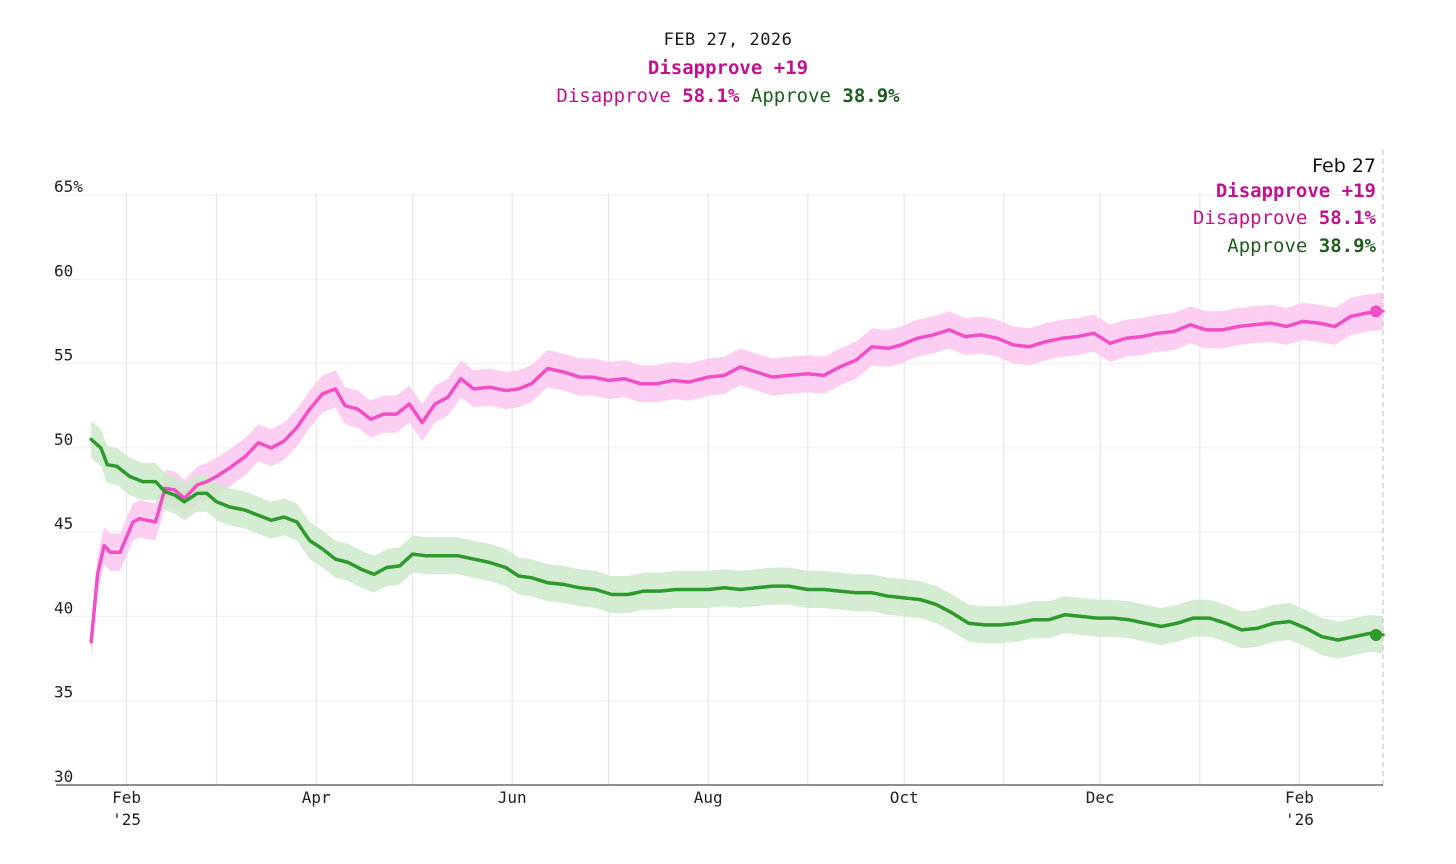  Describe the element at coordinates (1347, 218) in the screenshot. I see `tooltip-disapprove-value: 58.1%` at that location.